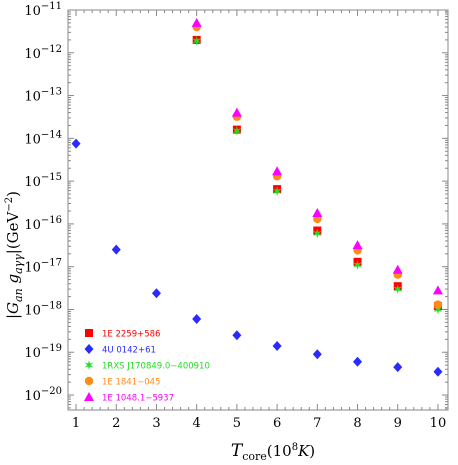 This screenshot has height=465, width=458. I want to click on y-tick-label: 10−20, so click(43, 395).